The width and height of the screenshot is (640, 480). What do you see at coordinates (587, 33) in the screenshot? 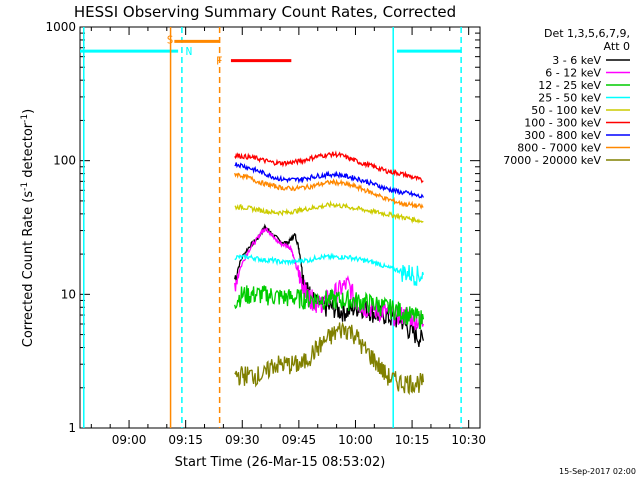
I see `legend-header-1: Det 1,3,5,6,7,9,` at bounding box center [587, 33].